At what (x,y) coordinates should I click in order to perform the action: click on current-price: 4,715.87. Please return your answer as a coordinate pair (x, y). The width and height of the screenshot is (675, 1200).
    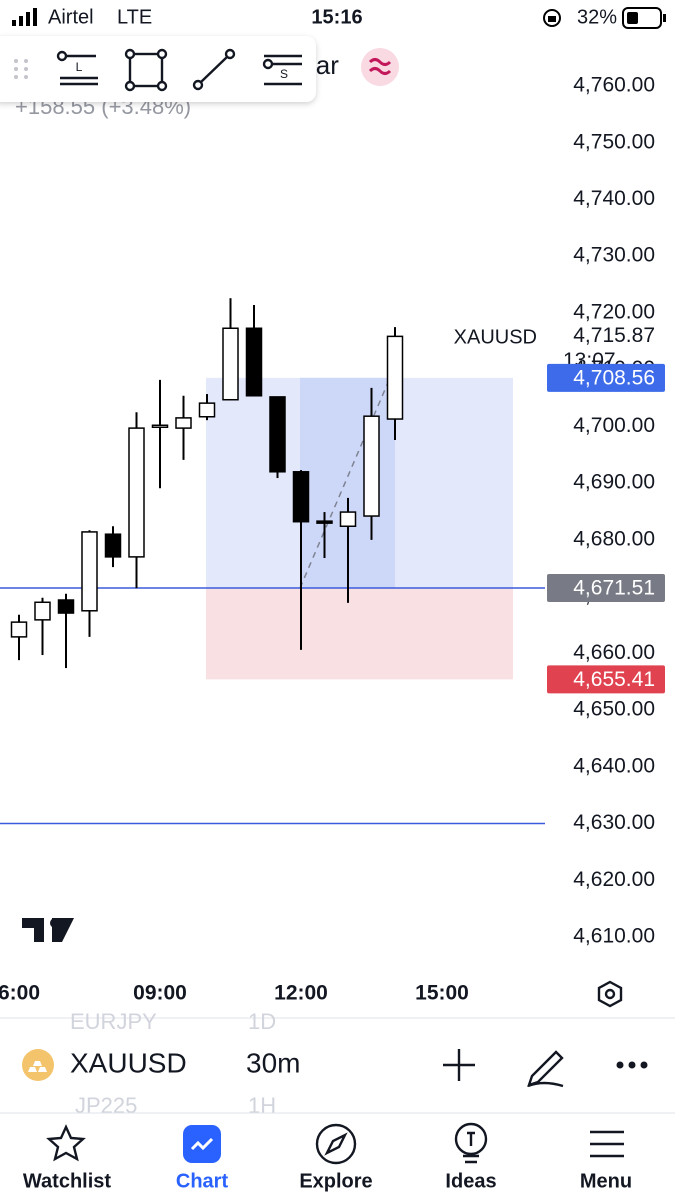
    Looking at the image, I should click on (614, 335).